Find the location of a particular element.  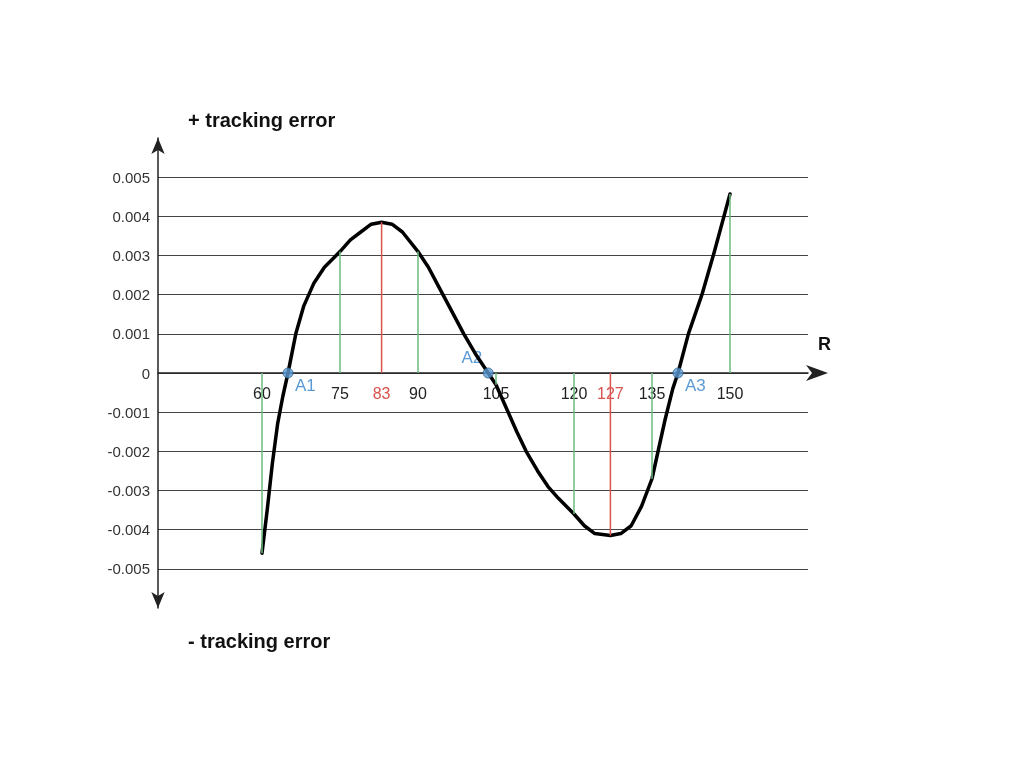

x-axis-title: R is located at coordinates (824, 344).